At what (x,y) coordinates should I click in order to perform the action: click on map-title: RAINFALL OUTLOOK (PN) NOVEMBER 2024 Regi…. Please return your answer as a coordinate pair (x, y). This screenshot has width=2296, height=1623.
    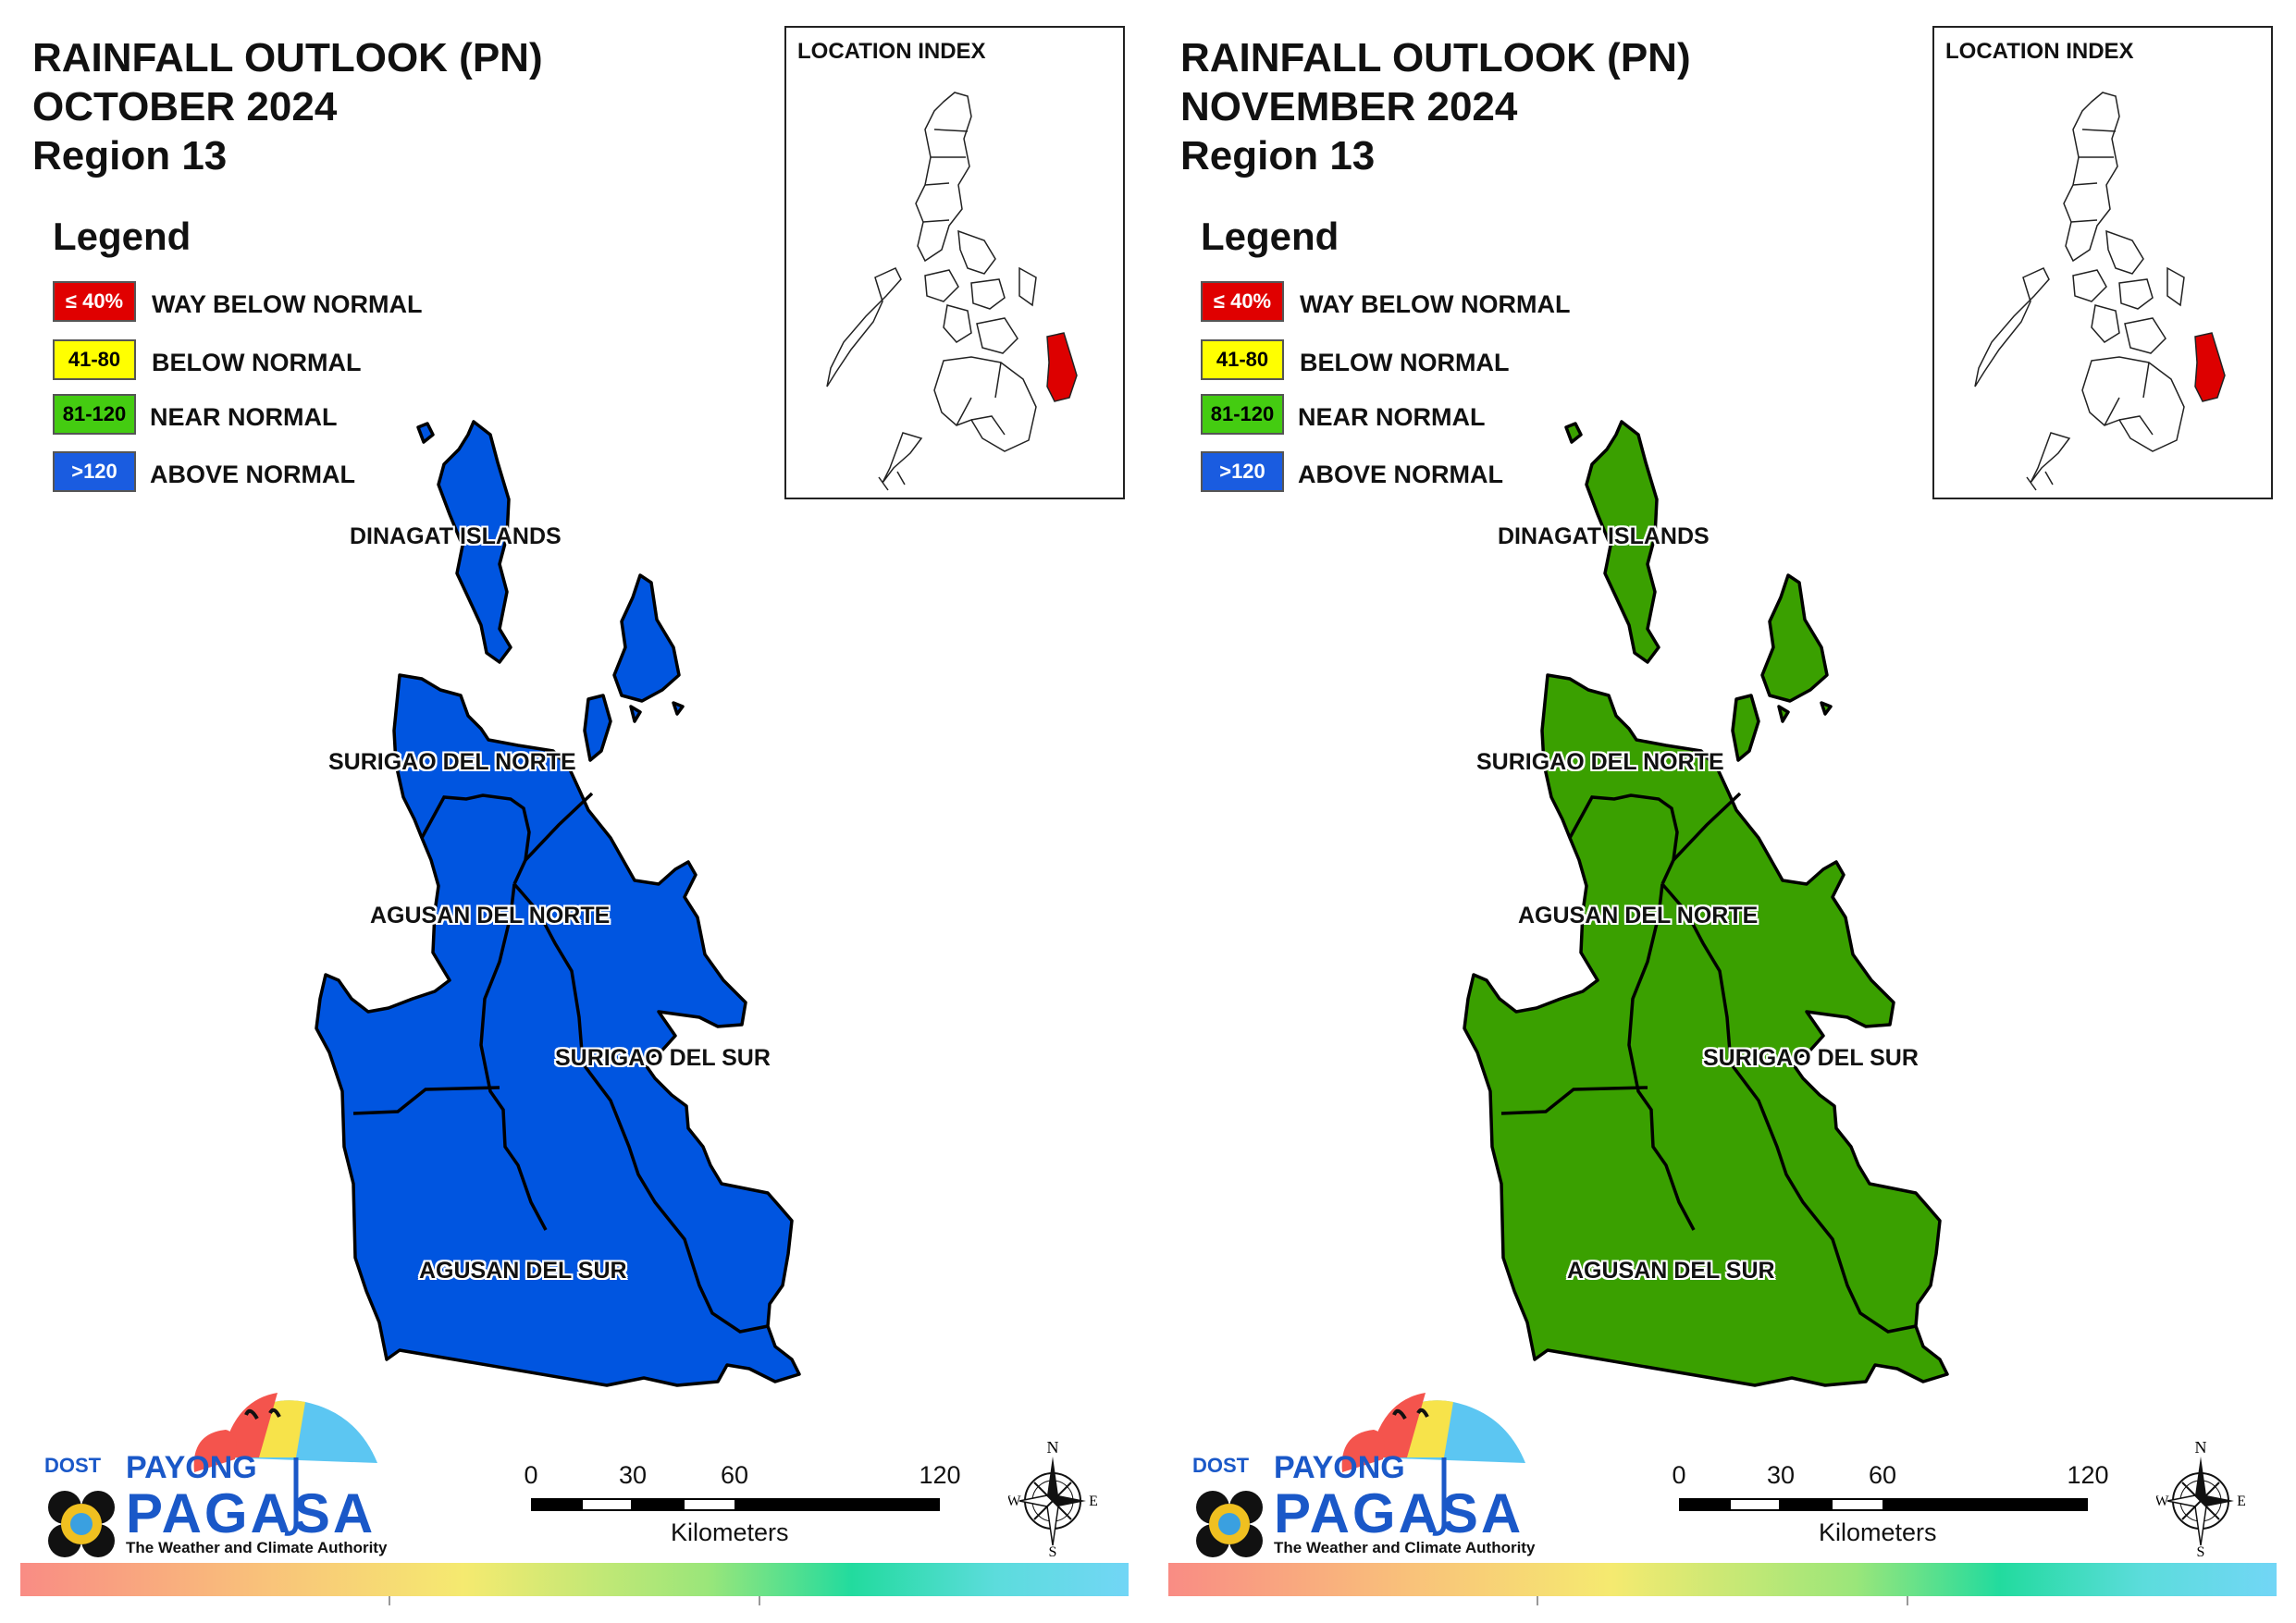
    Looking at the image, I should click on (1435, 106).